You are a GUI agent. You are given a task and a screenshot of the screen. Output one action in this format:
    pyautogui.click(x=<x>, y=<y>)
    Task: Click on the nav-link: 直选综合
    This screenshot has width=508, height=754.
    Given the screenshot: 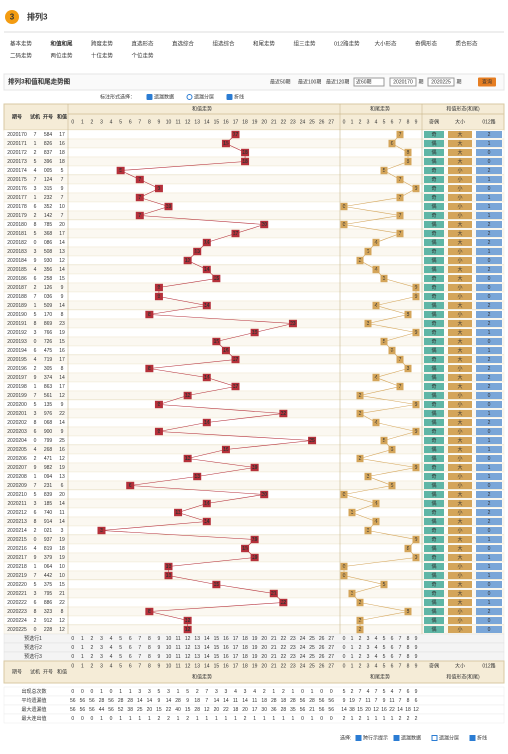 What is the action you would take?
    pyautogui.click(x=183, y=43)
    